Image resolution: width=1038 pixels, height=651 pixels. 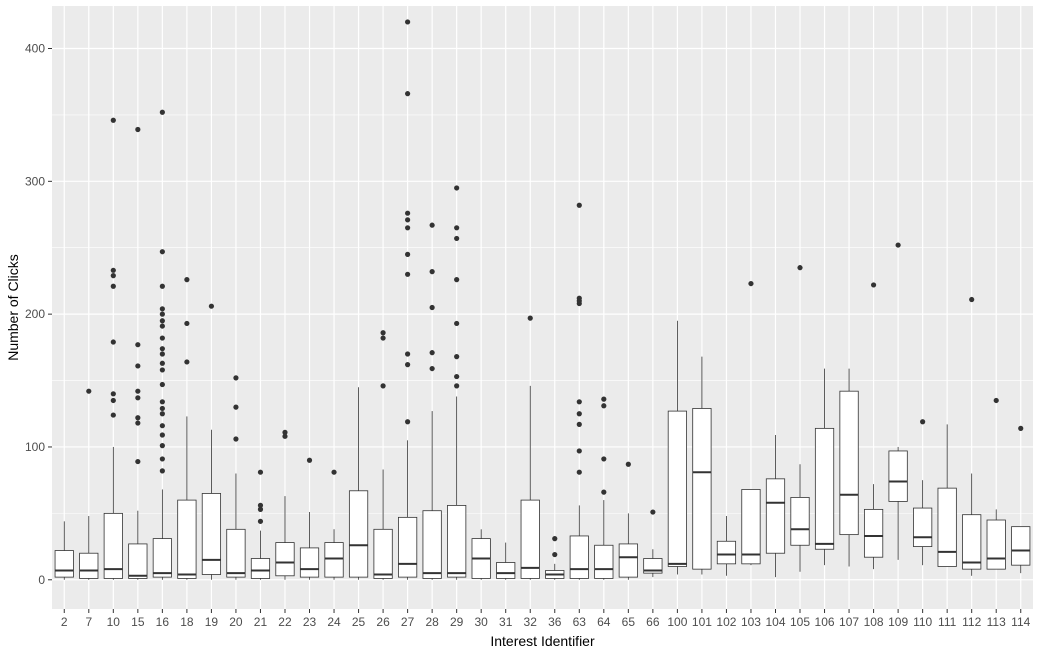 What do you see at coordinates (653, 622) in the screenshot?
I see `x-tick-label: 66` at bounding box center [653, 622].